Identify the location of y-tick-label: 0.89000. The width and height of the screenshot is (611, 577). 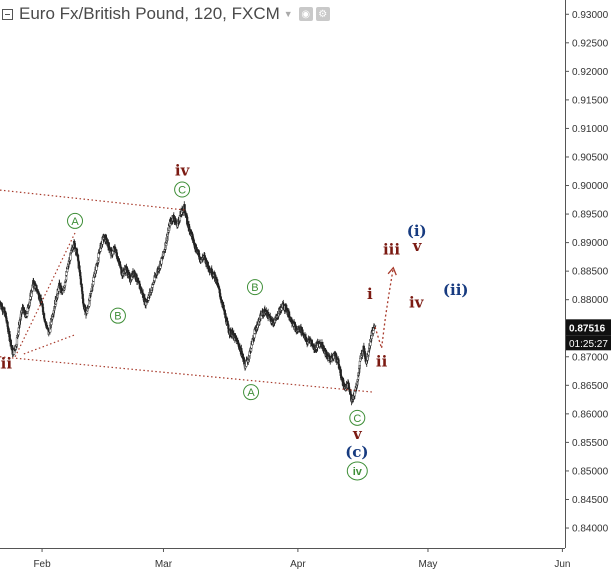
(590, 243).